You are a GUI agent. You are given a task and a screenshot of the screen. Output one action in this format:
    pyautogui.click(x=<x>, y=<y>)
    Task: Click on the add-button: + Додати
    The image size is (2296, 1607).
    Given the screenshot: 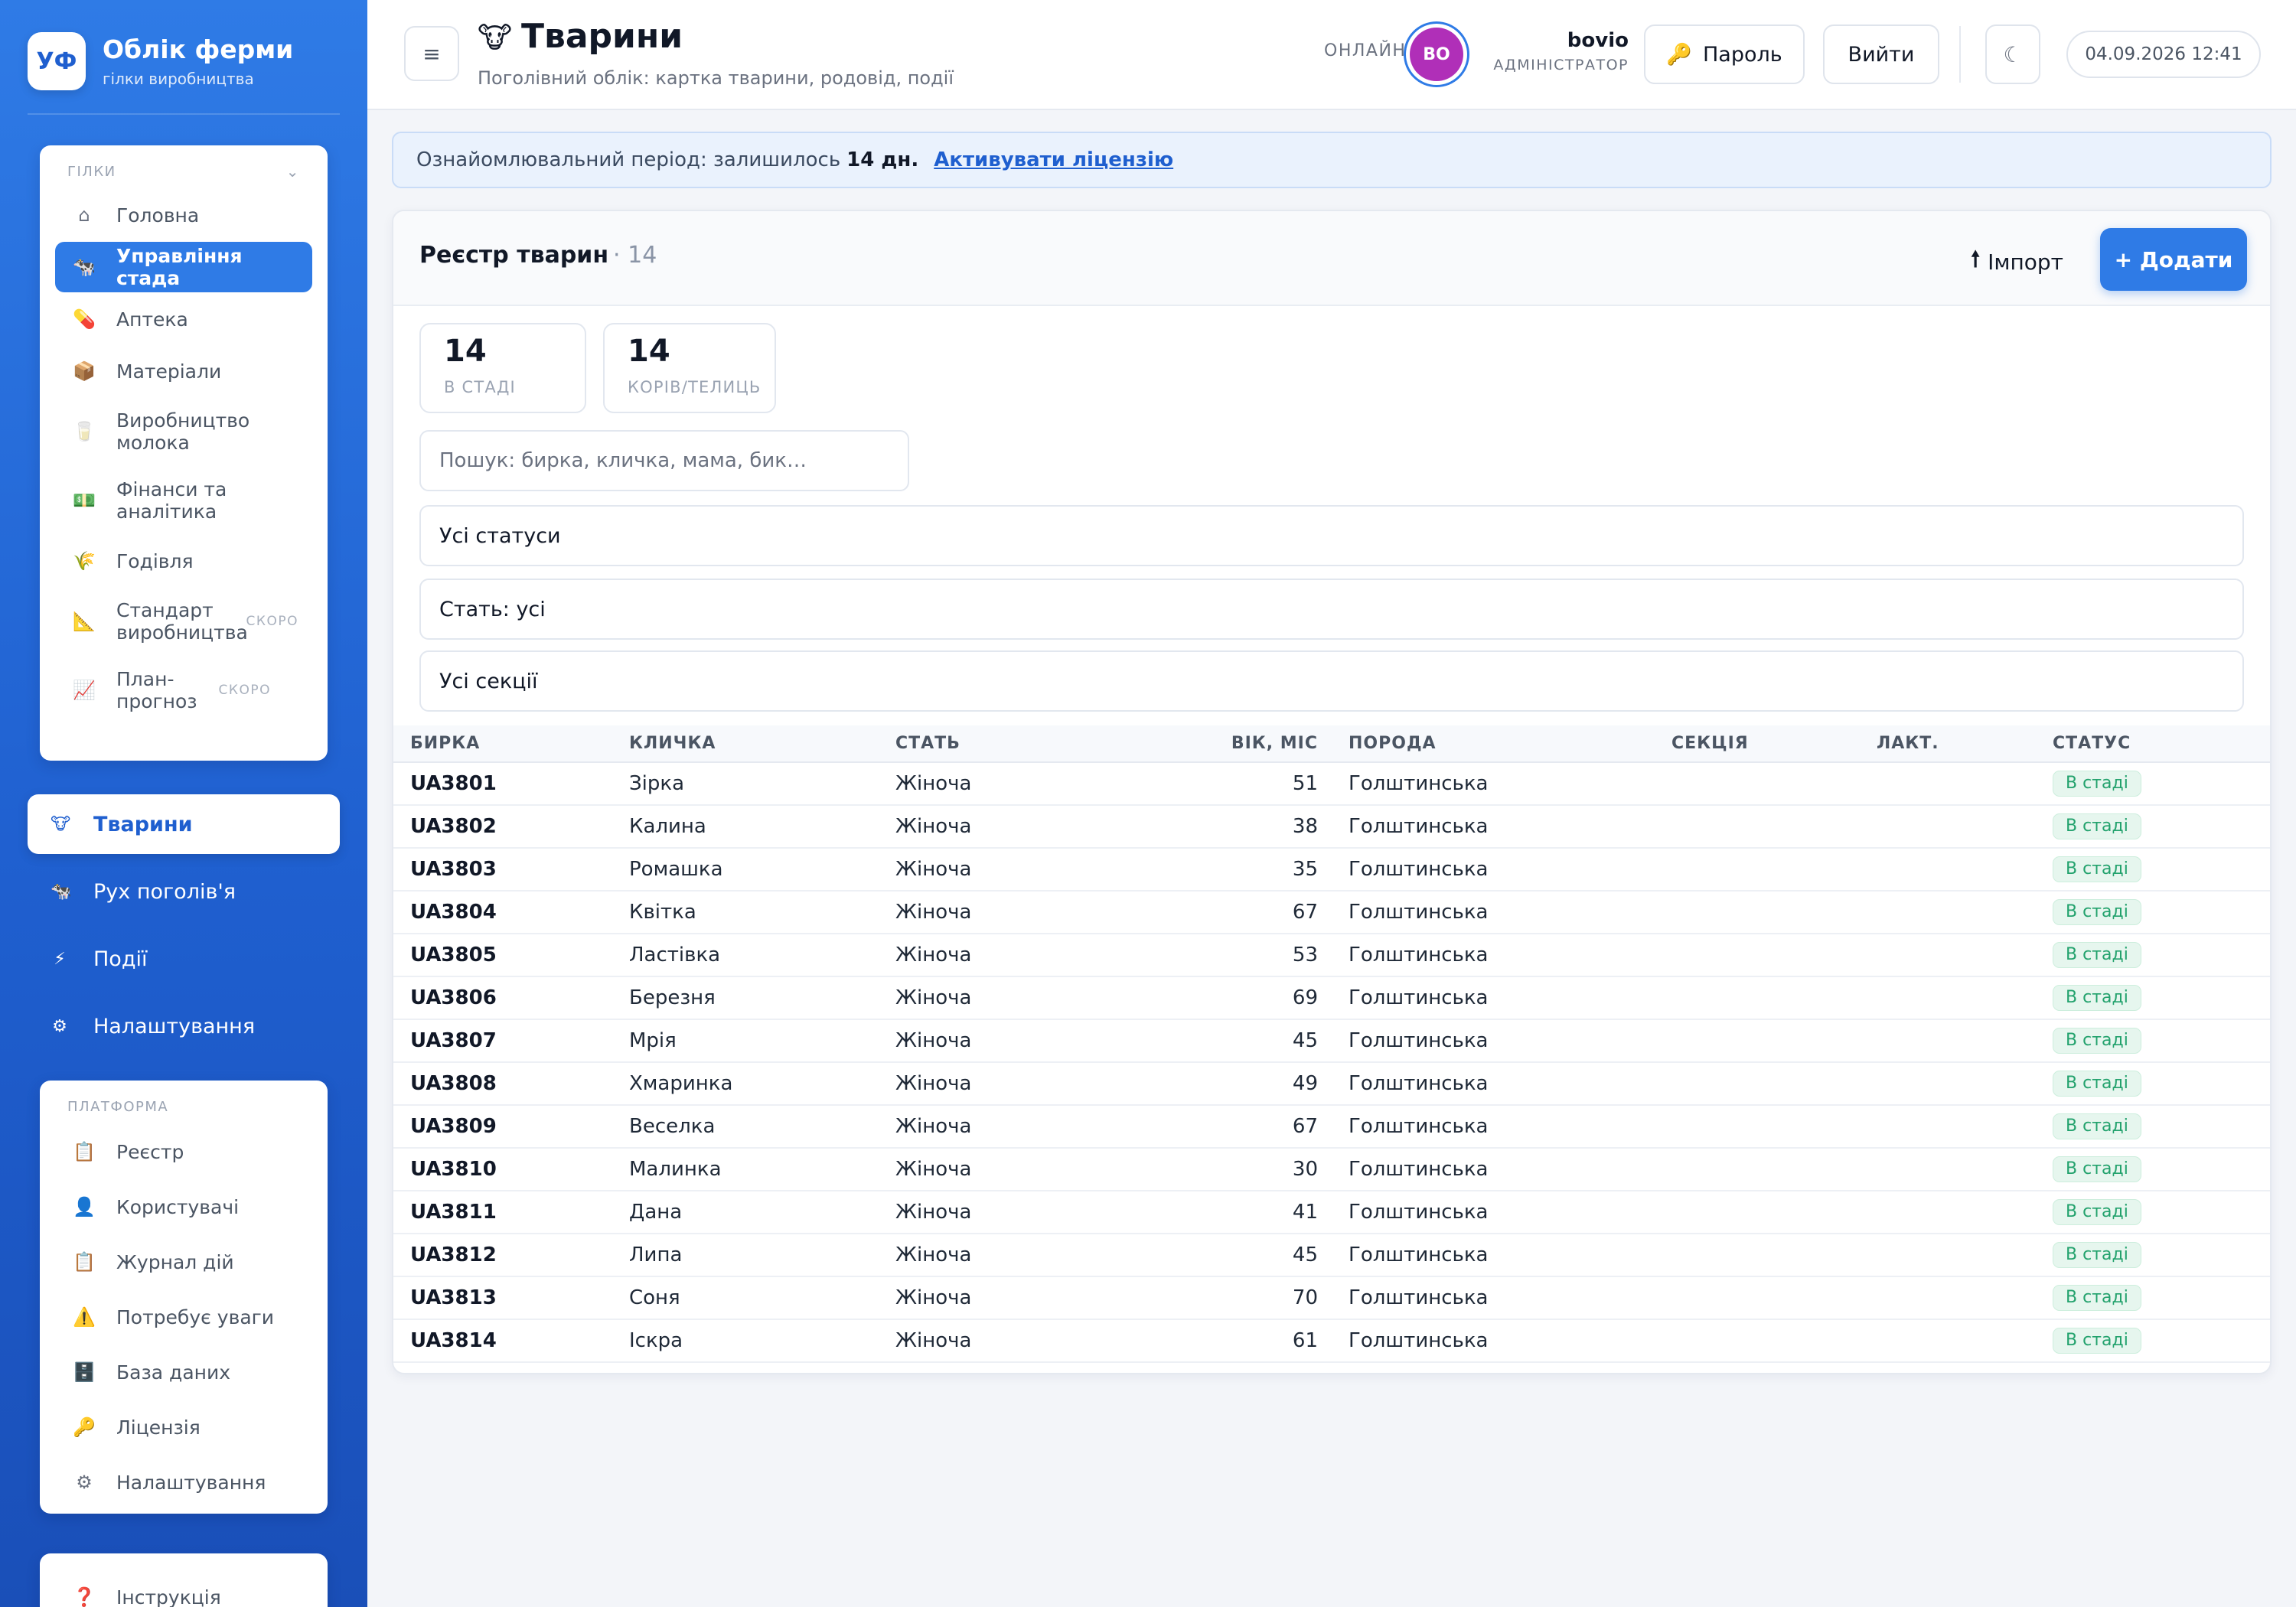 What is the action you would take?
    pyautogui.click(x=2173, y=259)
    